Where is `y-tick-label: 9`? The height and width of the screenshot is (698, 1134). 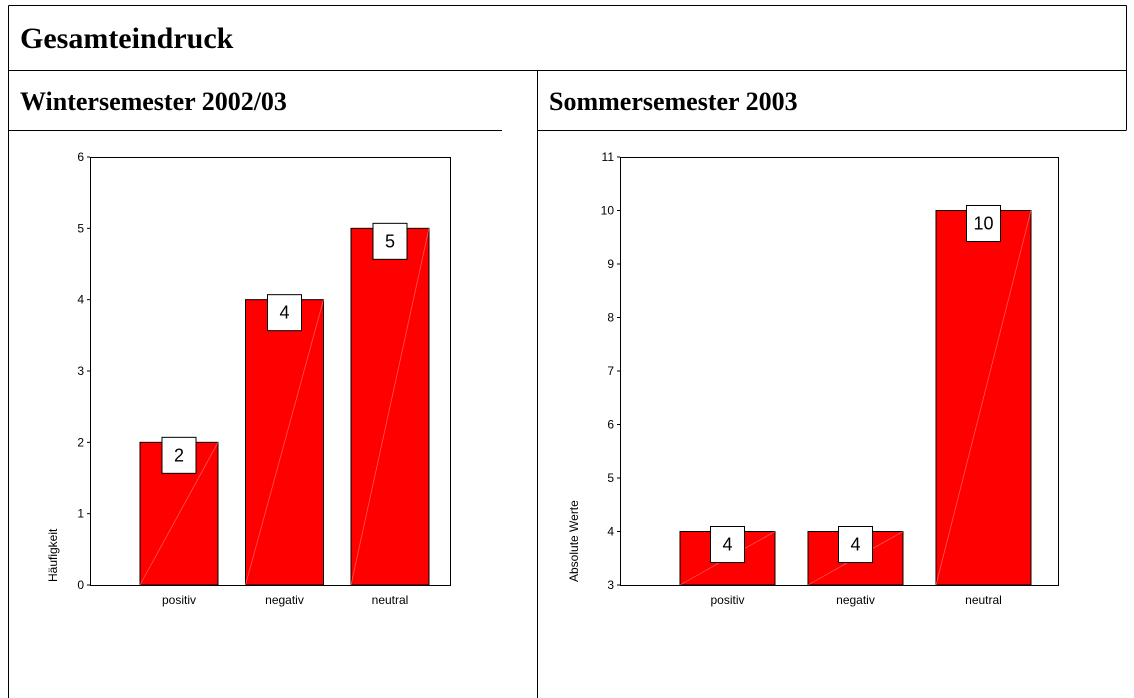
y-tick-label: 9 is located at coordinates (610, 264).